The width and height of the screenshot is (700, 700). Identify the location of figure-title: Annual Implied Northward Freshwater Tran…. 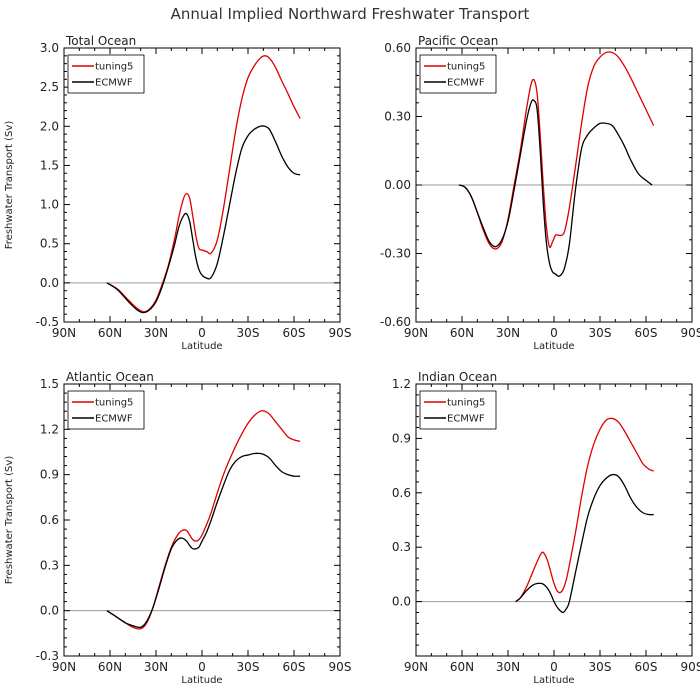
(350, 14).